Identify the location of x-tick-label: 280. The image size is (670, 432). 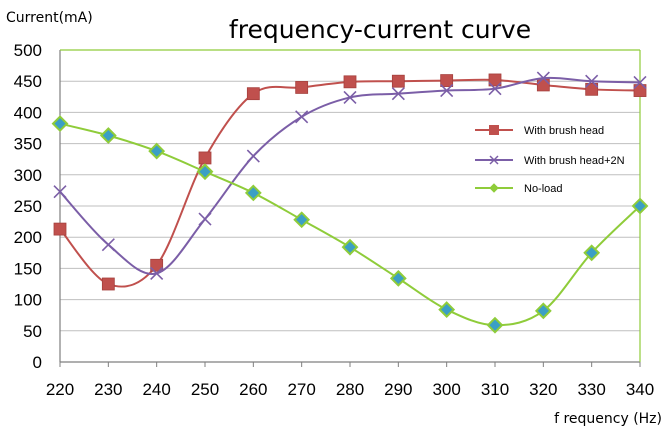
(350, 389).